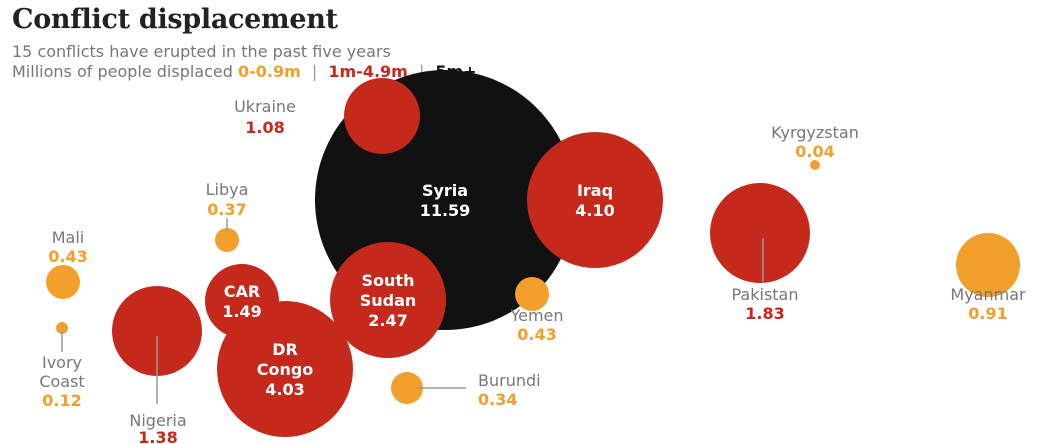  Describe the element at coordinates (269, 71) in the screenshot. I see `legend-low: 0-0.9m` at that location.